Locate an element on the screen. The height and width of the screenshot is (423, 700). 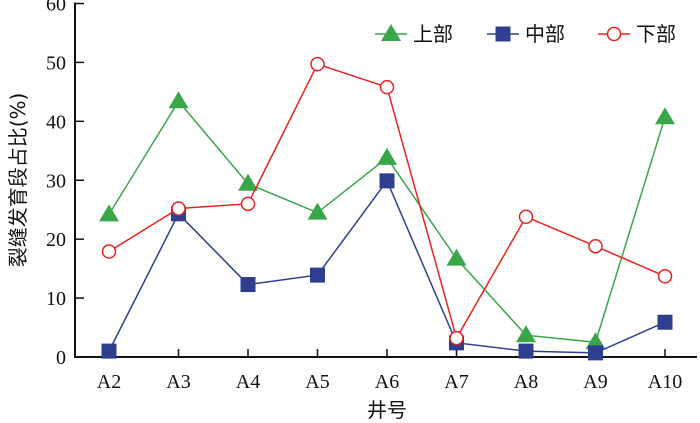
y-axis-label: 裂缝发育段占比(%) is located at coordinates (18, 180).